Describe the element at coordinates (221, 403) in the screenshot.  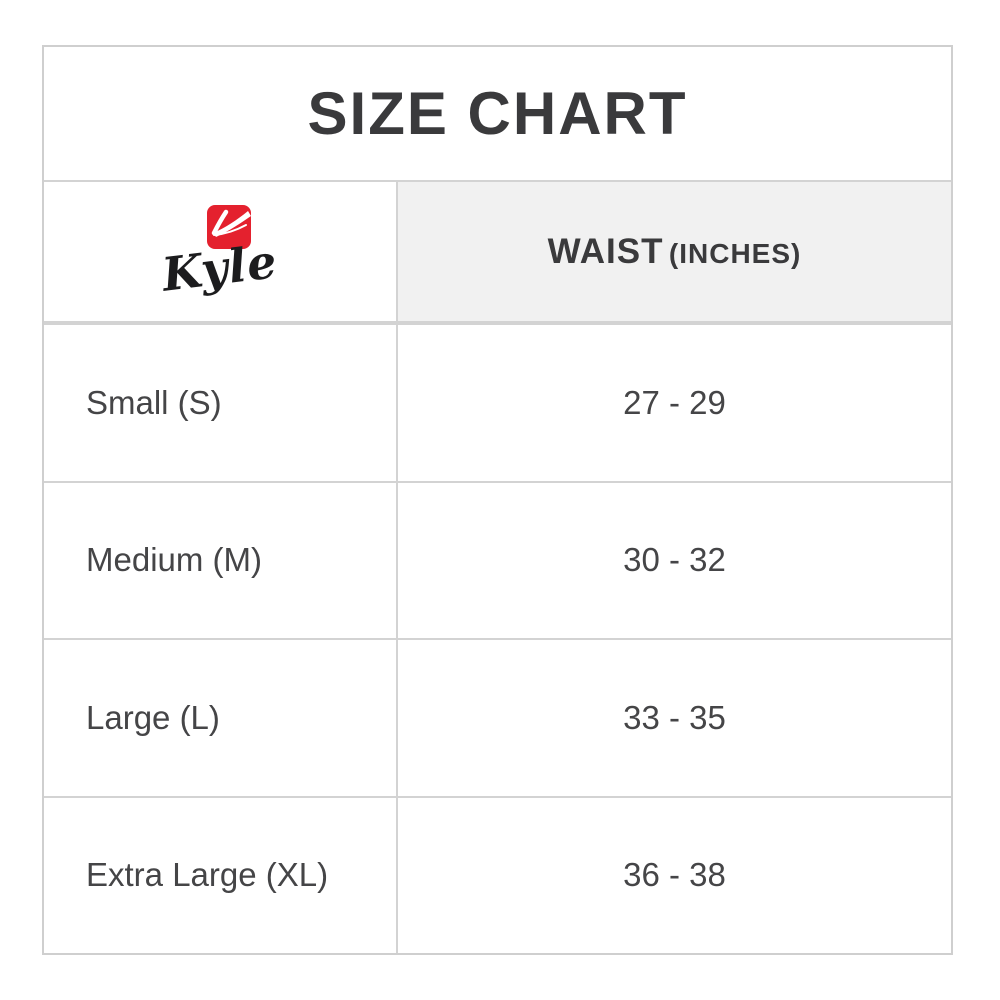
I see `size-label: Small (S)` at that location.